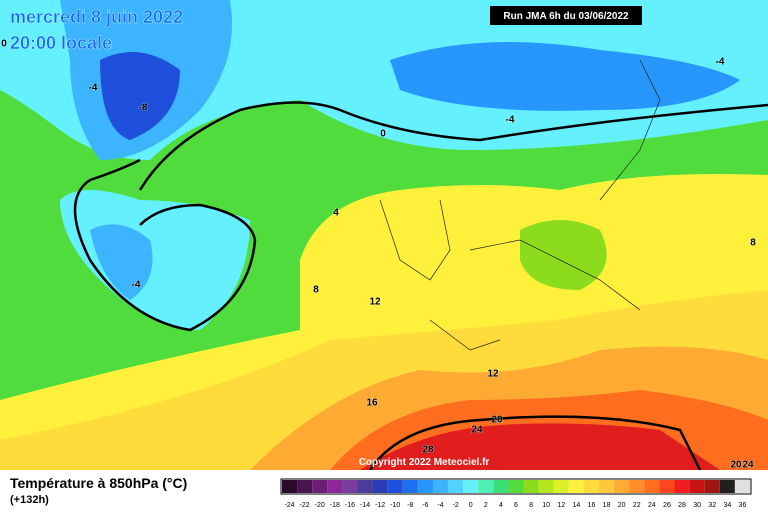  Describe the element at coordinates (682, 505) in the screenshot. I see `legend-label: 28` at that location.